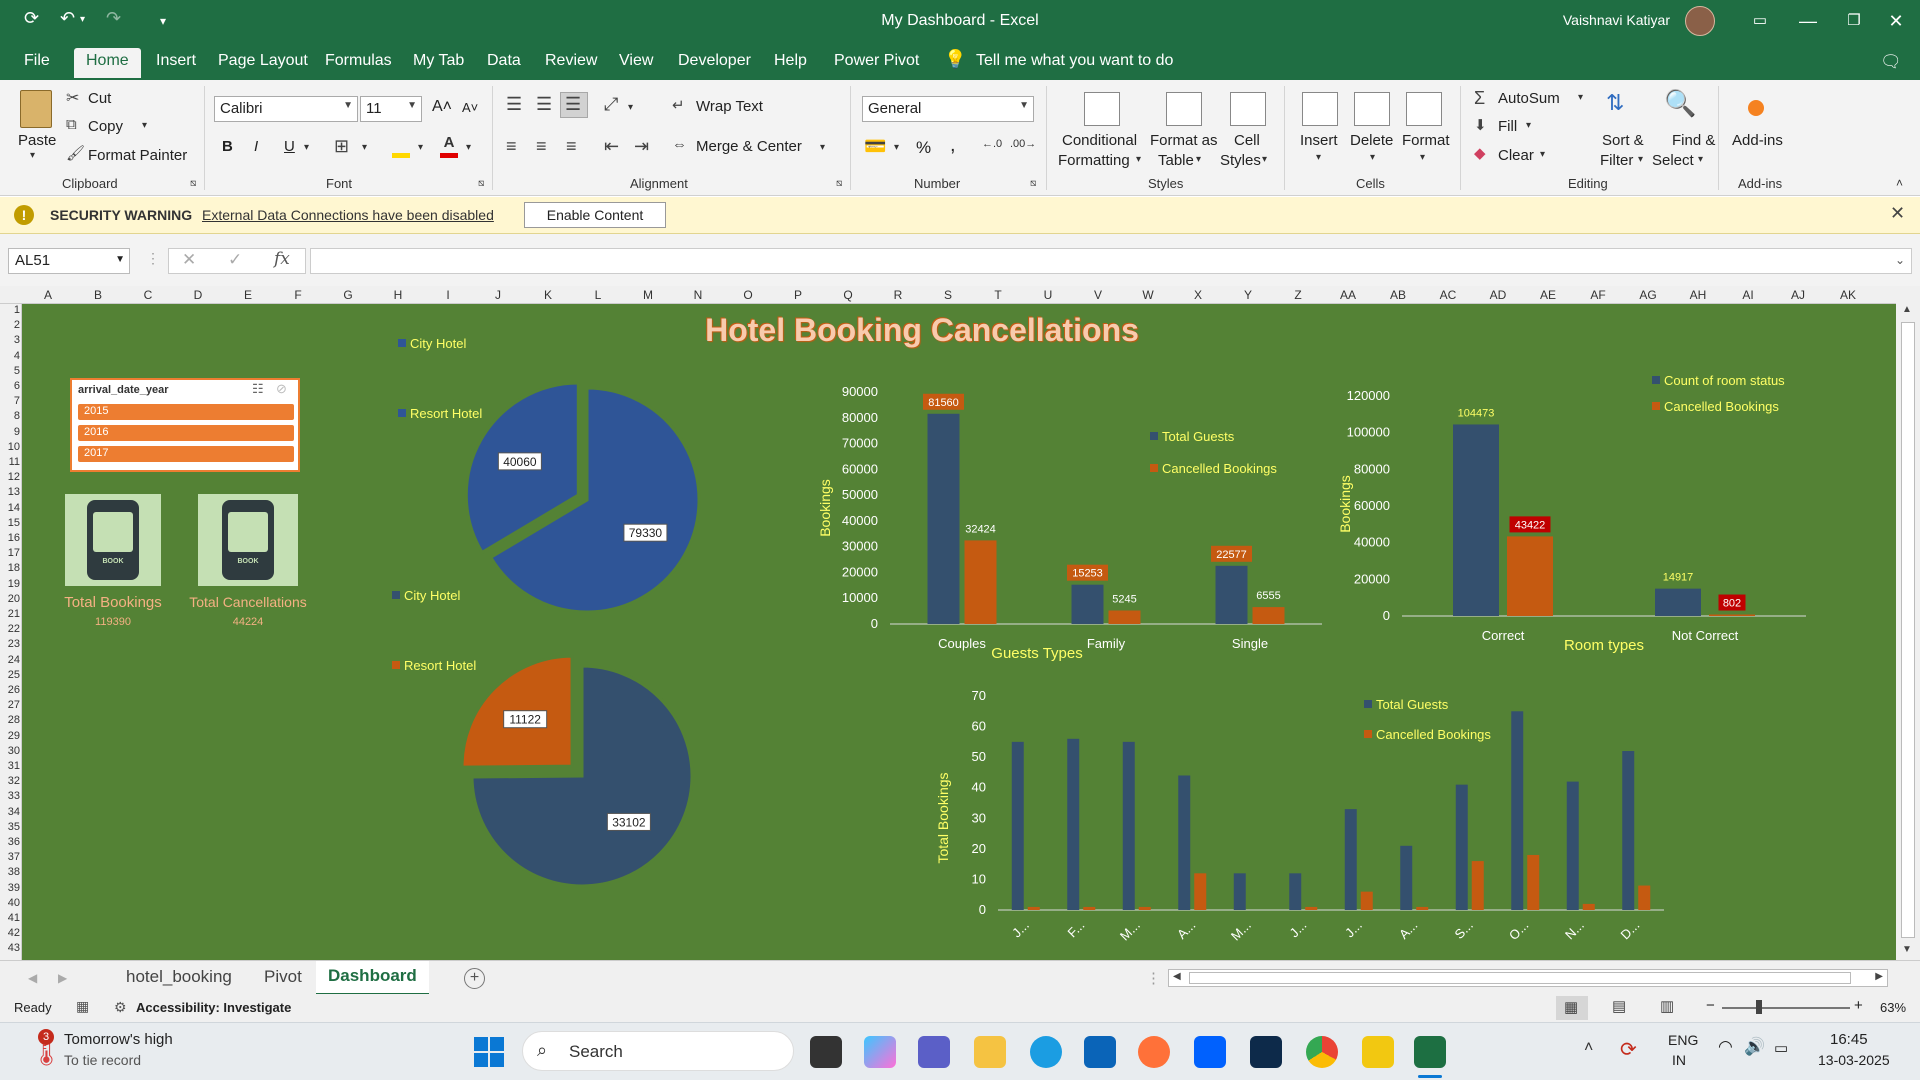  Describe the element at coordinates (1448, 295) in the screenshot. I see `column-header: AC` at that location.